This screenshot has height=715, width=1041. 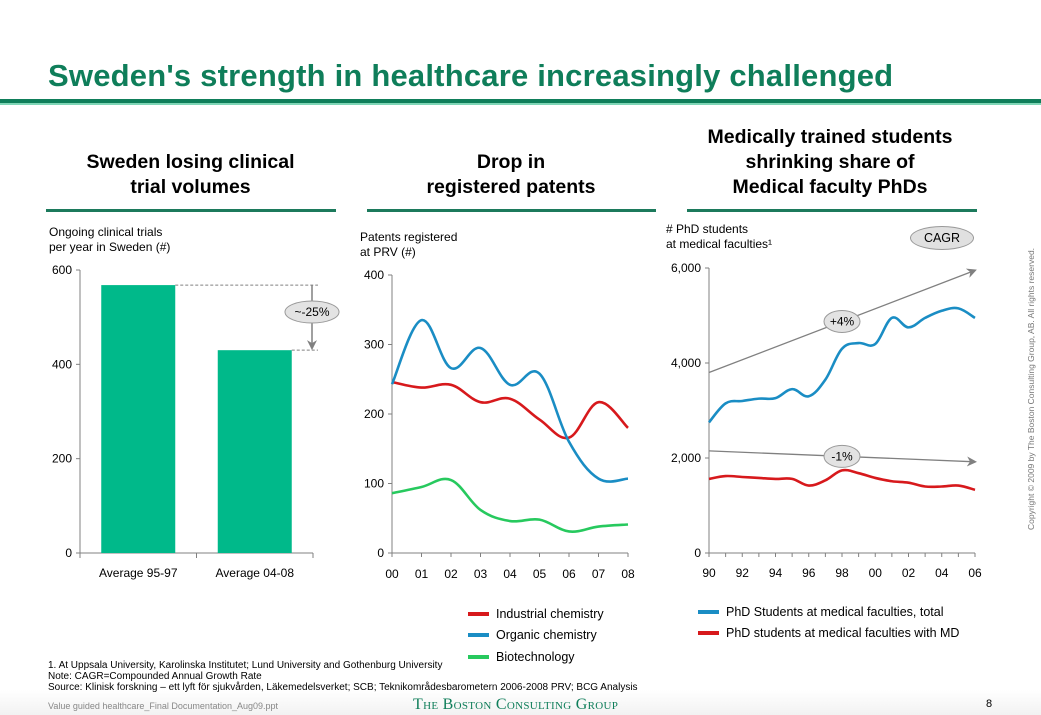 What do you see at coordinates (191, 210) in the screenshot?
I see `panel-1-rule` at bounding box center [191, 210].